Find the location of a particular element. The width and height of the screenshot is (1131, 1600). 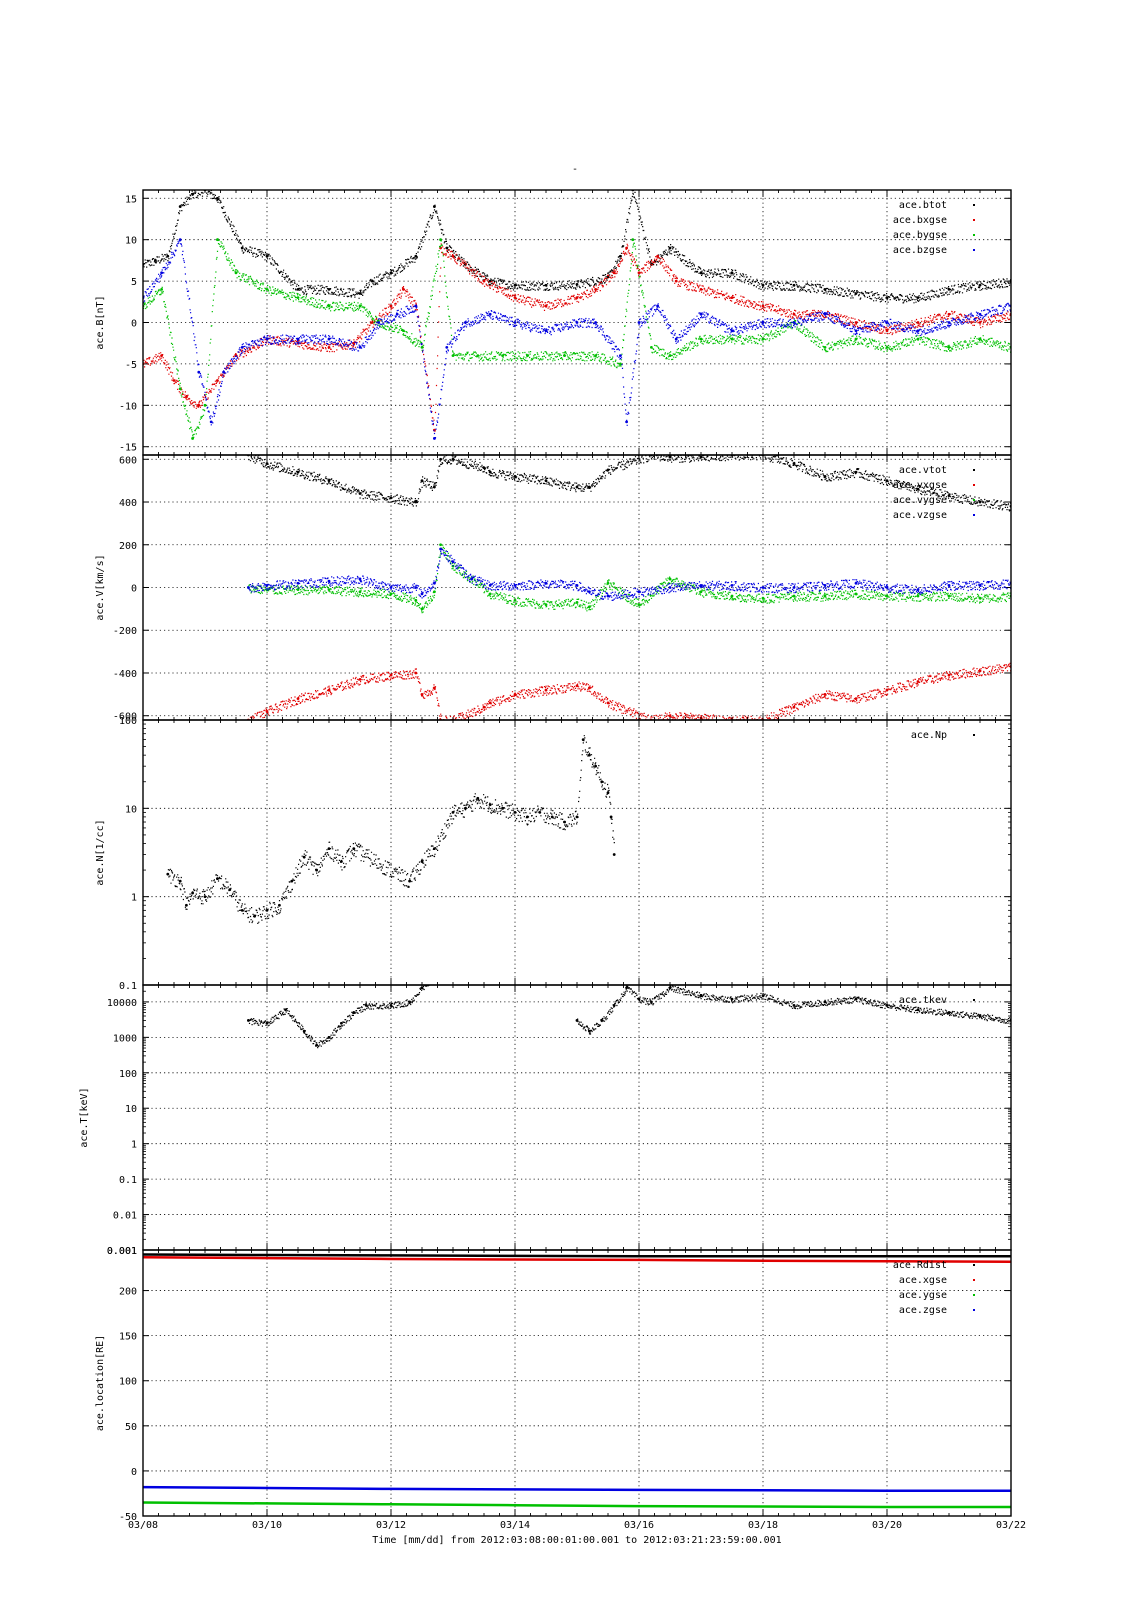

legend-label: ace.vtot is located at coordinates (923, 470).